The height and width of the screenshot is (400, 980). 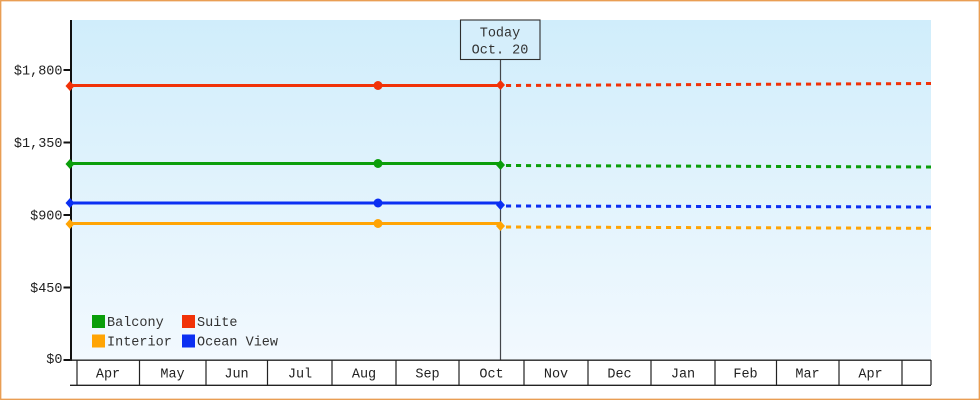 What do you see at coordinates (745, 375) in the screenshot?
I see `svg-text: Feb` at bounding box center [745, 375].